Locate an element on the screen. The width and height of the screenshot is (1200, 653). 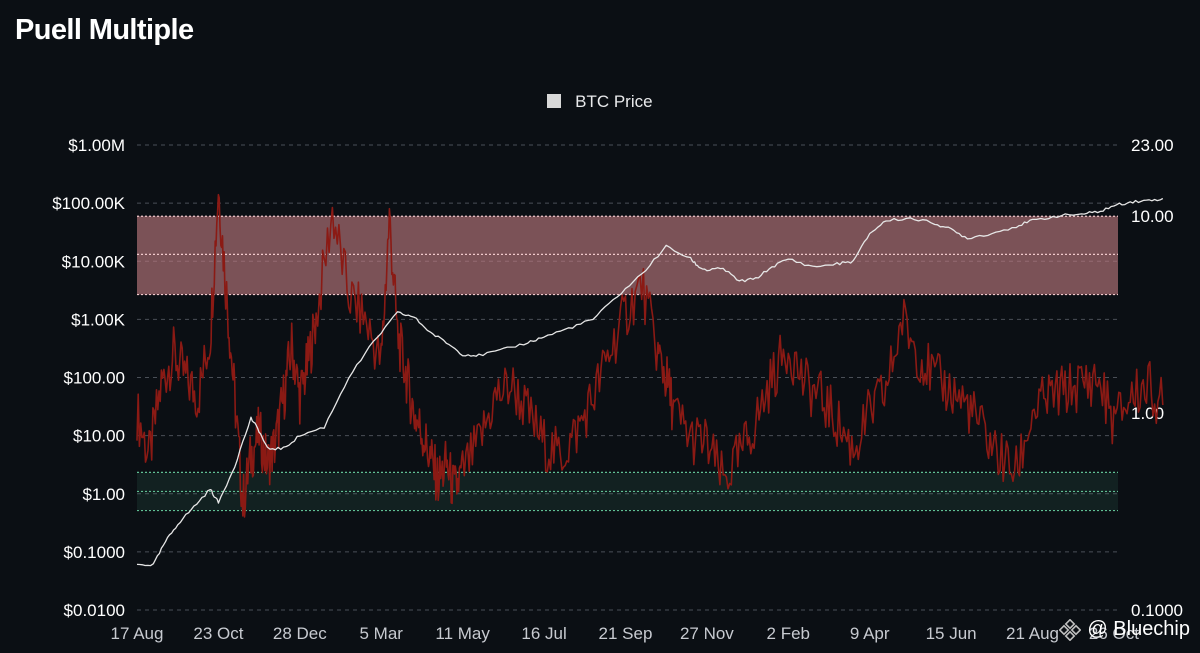
legend-swatch is located at coordinates (554, 101).